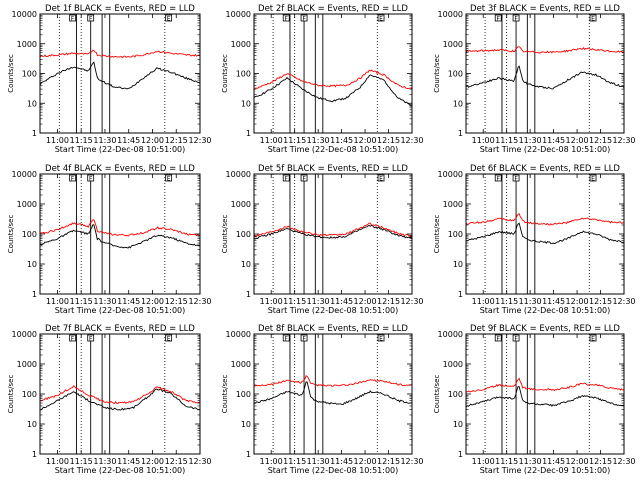 Image resolution: width=640 pixels, height=480 pixels. I want to click on chart-title: Det 7f BLACK = Events, RED = LLD, so click(120, 329).